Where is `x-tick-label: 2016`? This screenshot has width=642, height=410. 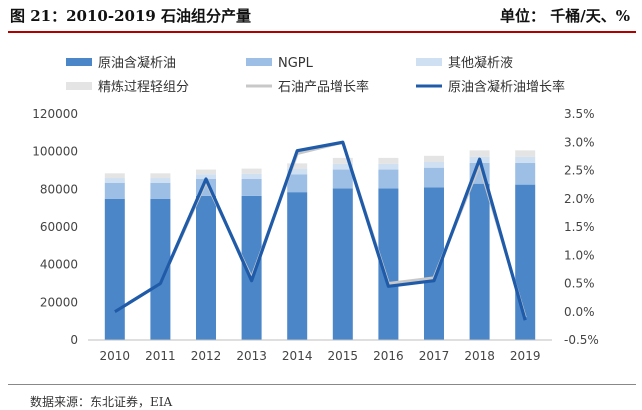 x-tick-label: 2016 is located at coordinates (388, 356).